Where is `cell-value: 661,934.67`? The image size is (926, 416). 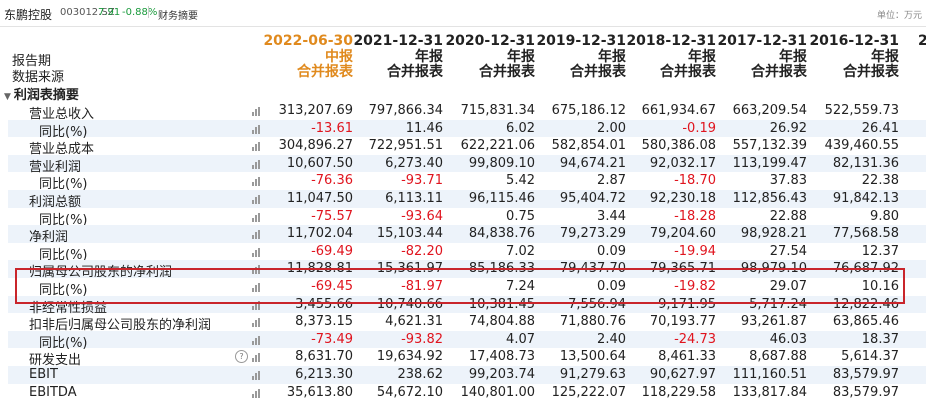 cell-value: 661,934.67 is located at coordinates (678, 110).